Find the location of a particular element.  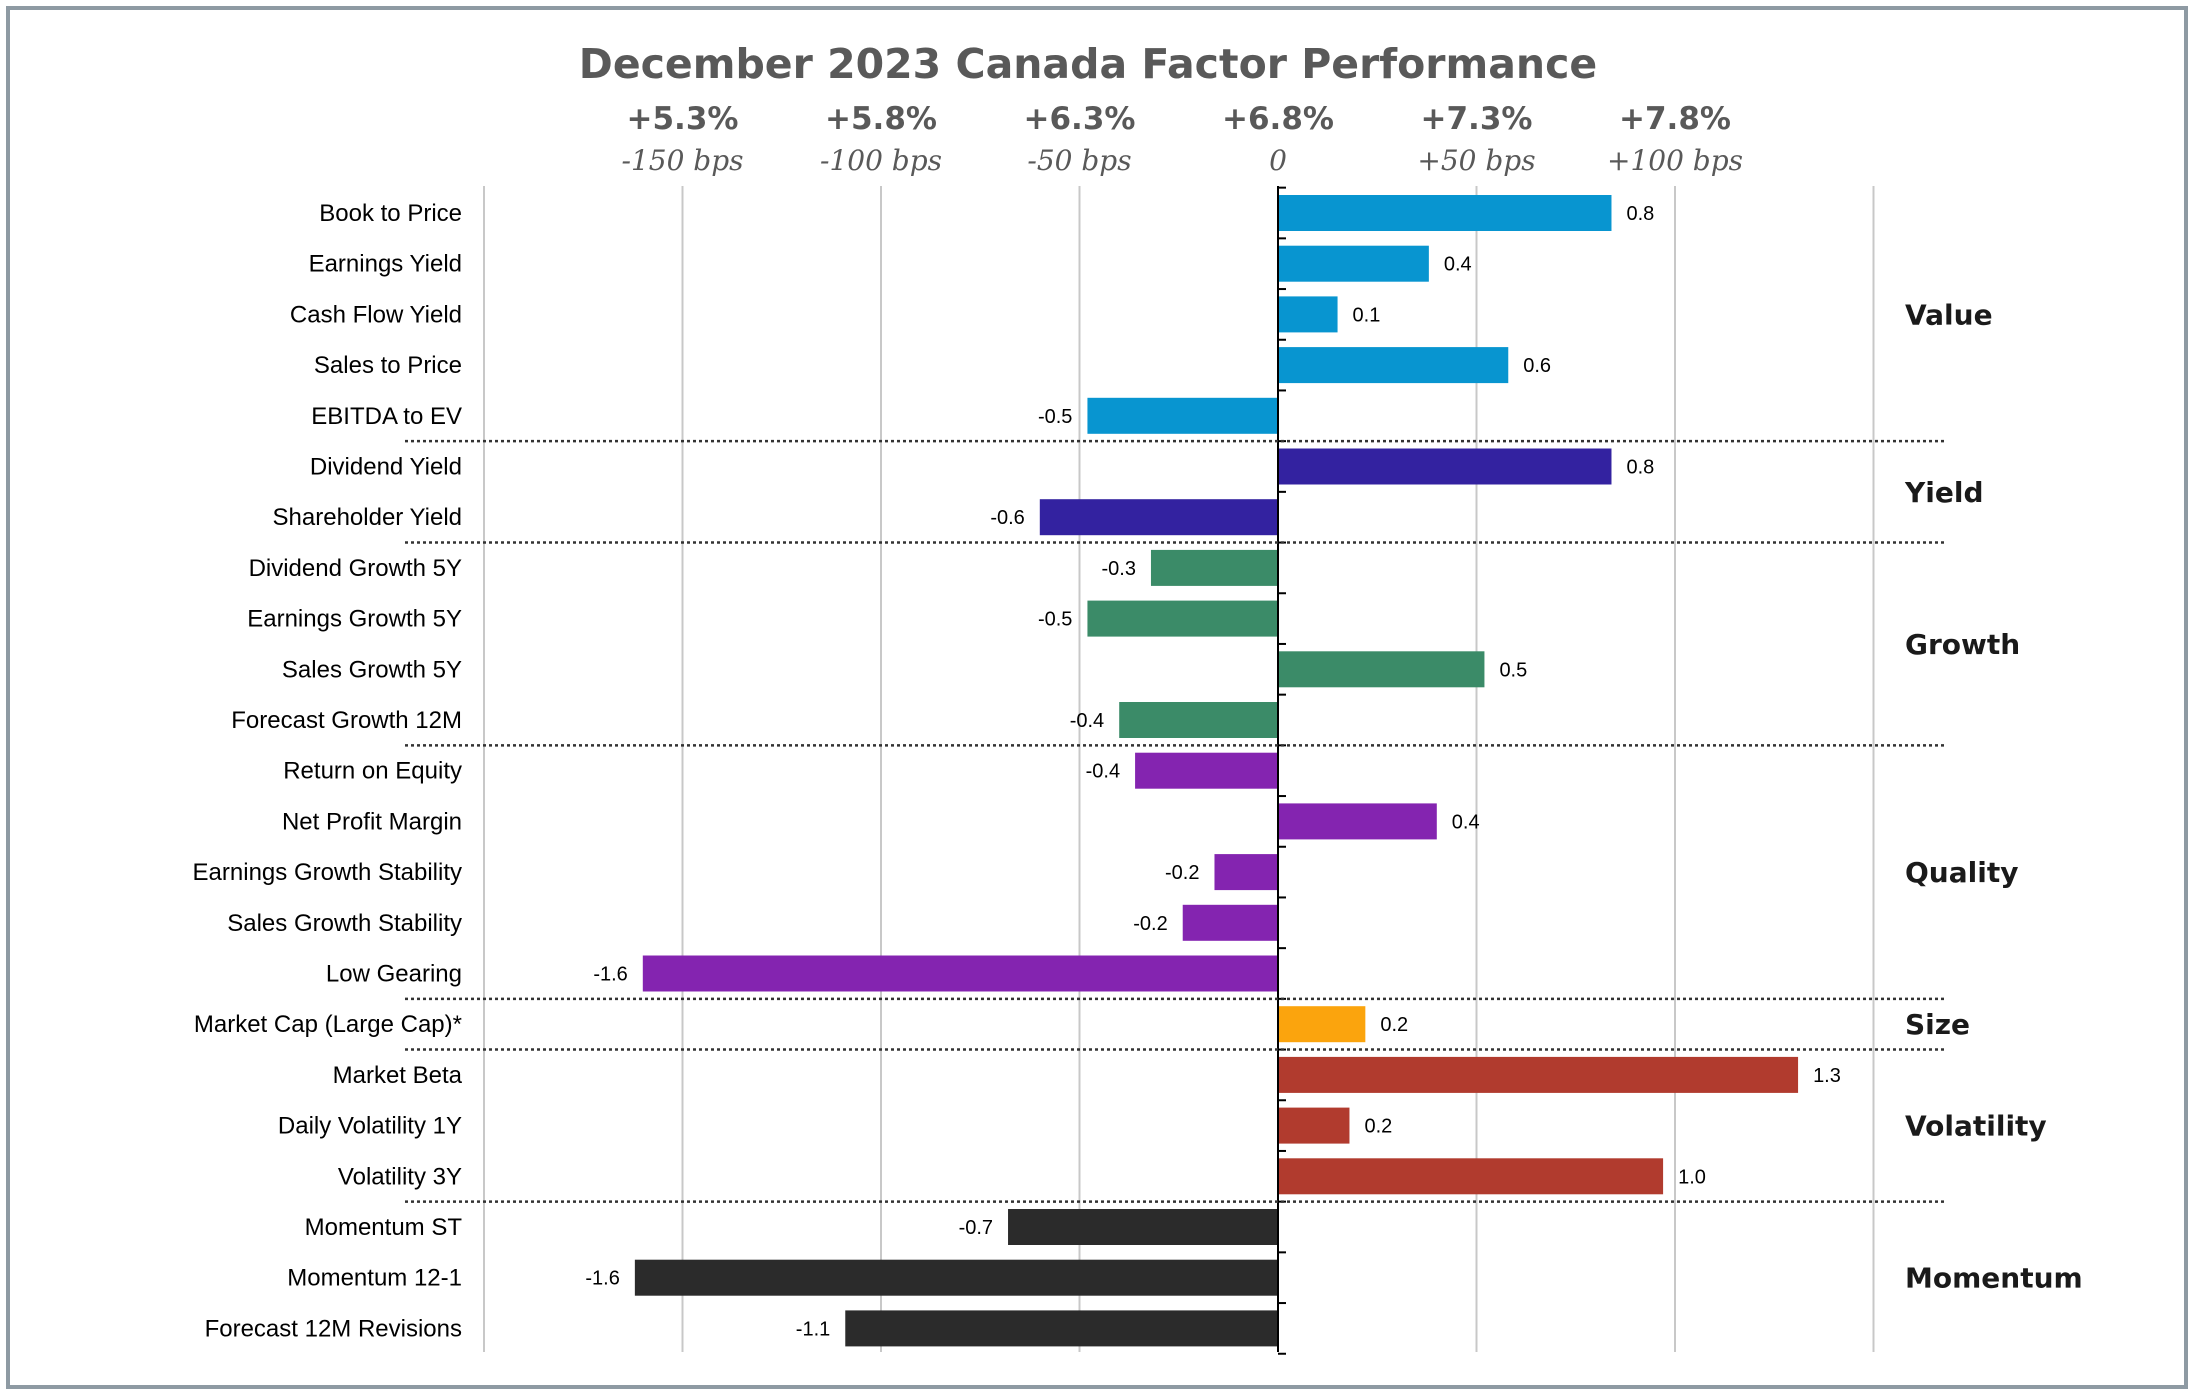

value-label: 0.6 is located at coordinates (1537, 366).